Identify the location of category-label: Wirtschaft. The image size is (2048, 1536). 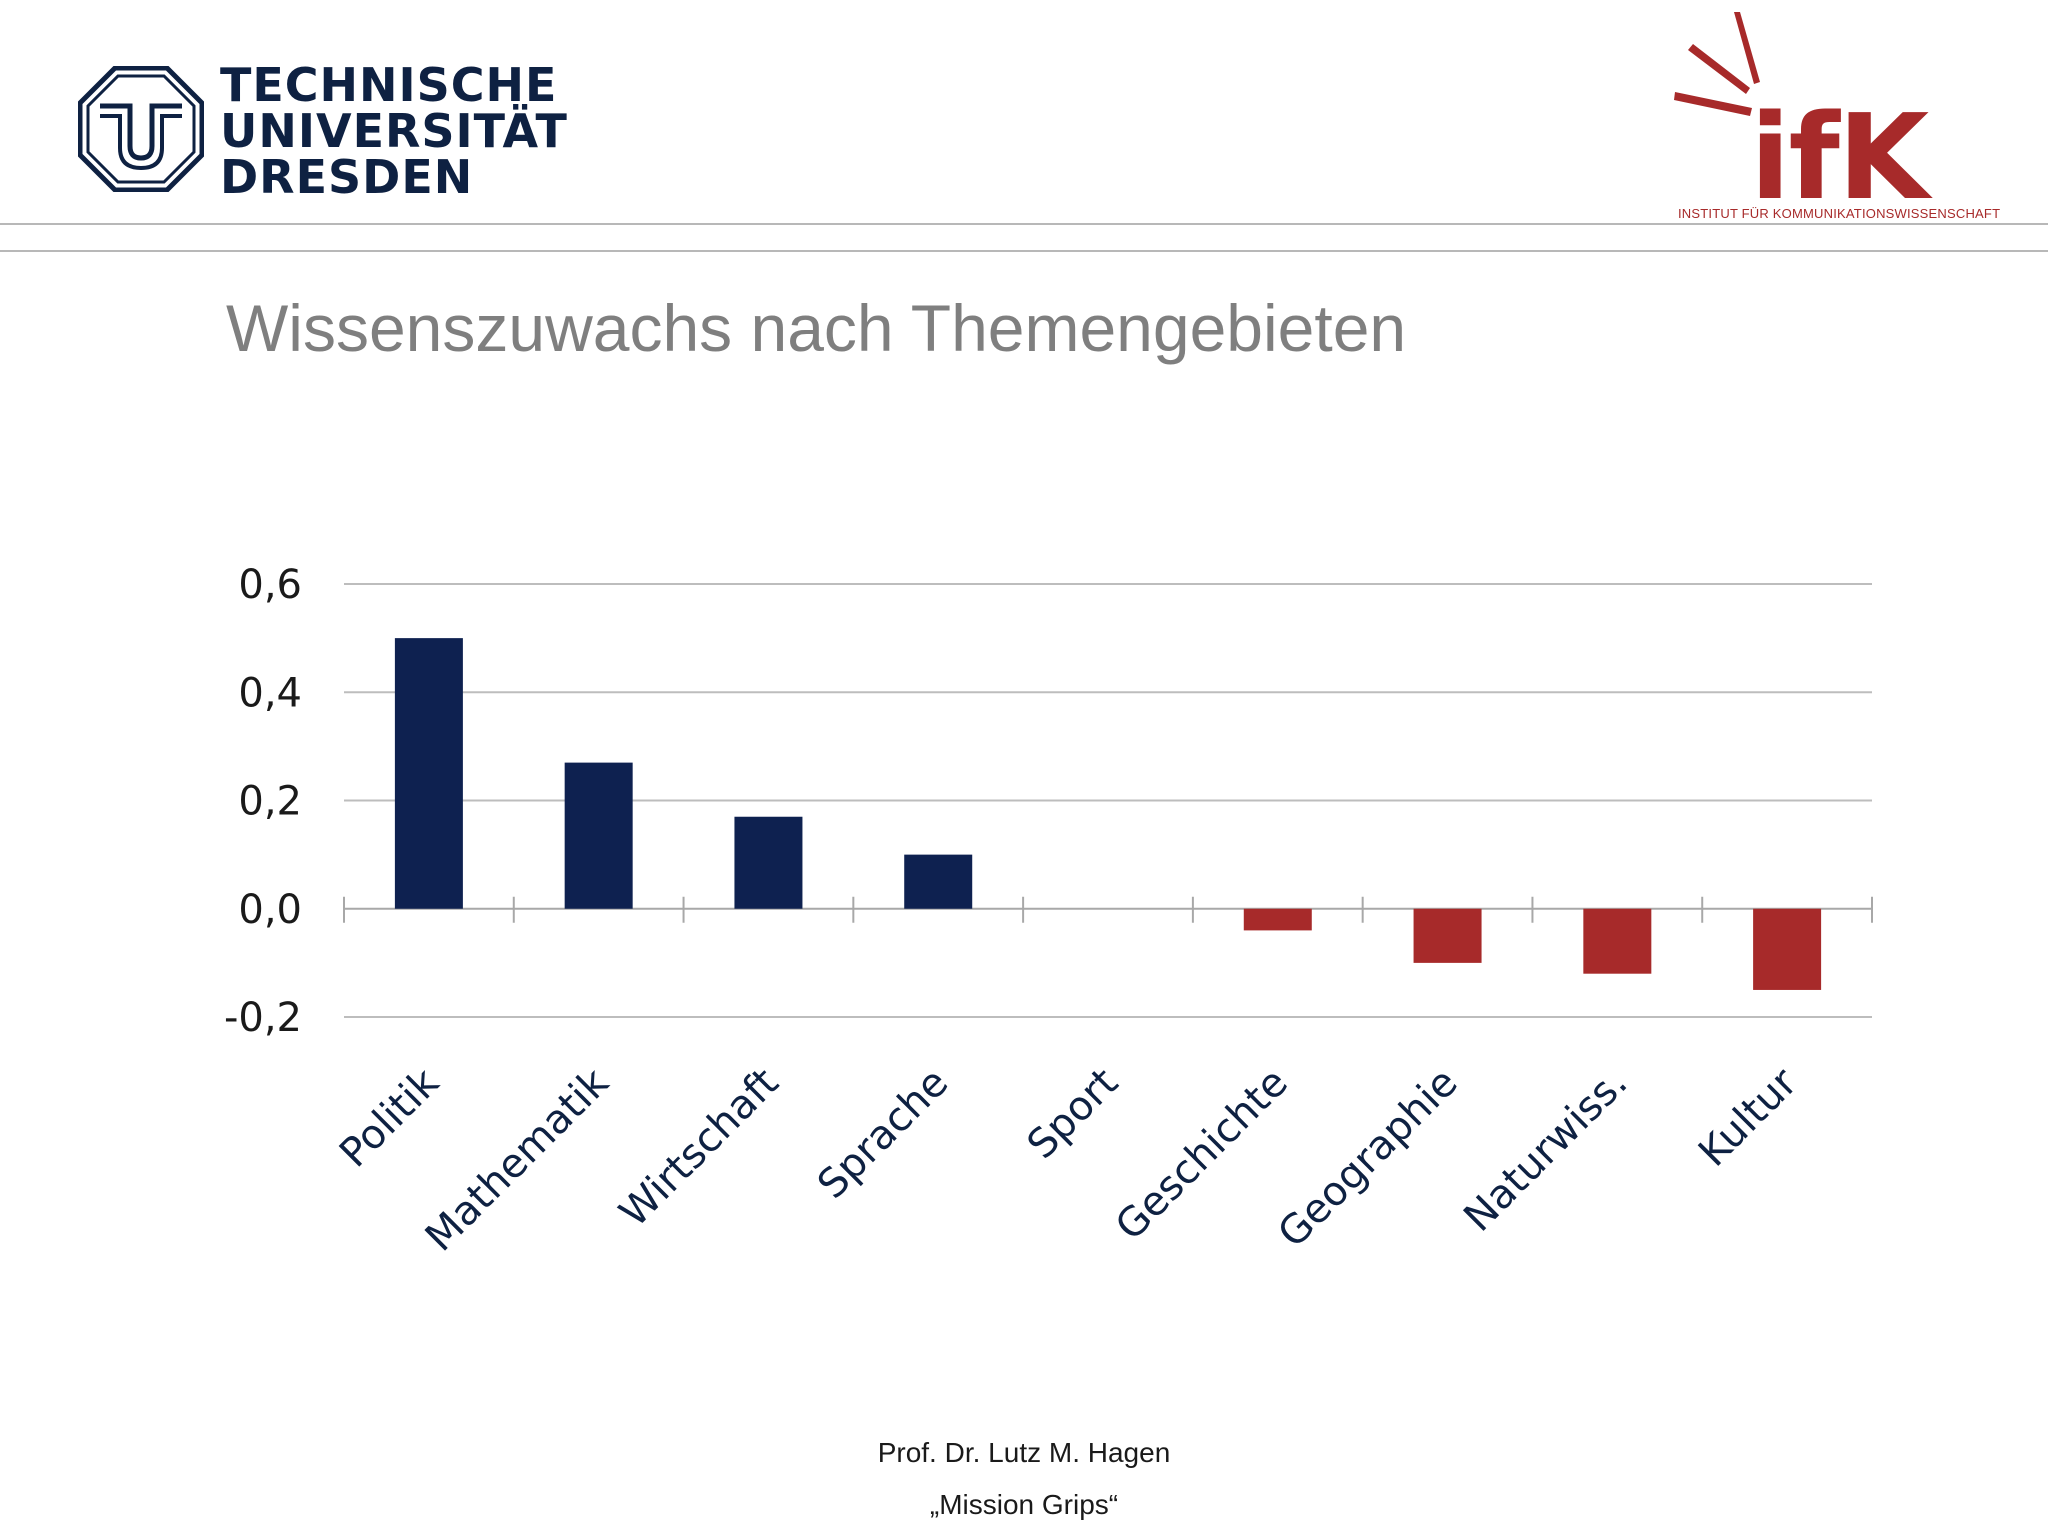
(699, 1148).